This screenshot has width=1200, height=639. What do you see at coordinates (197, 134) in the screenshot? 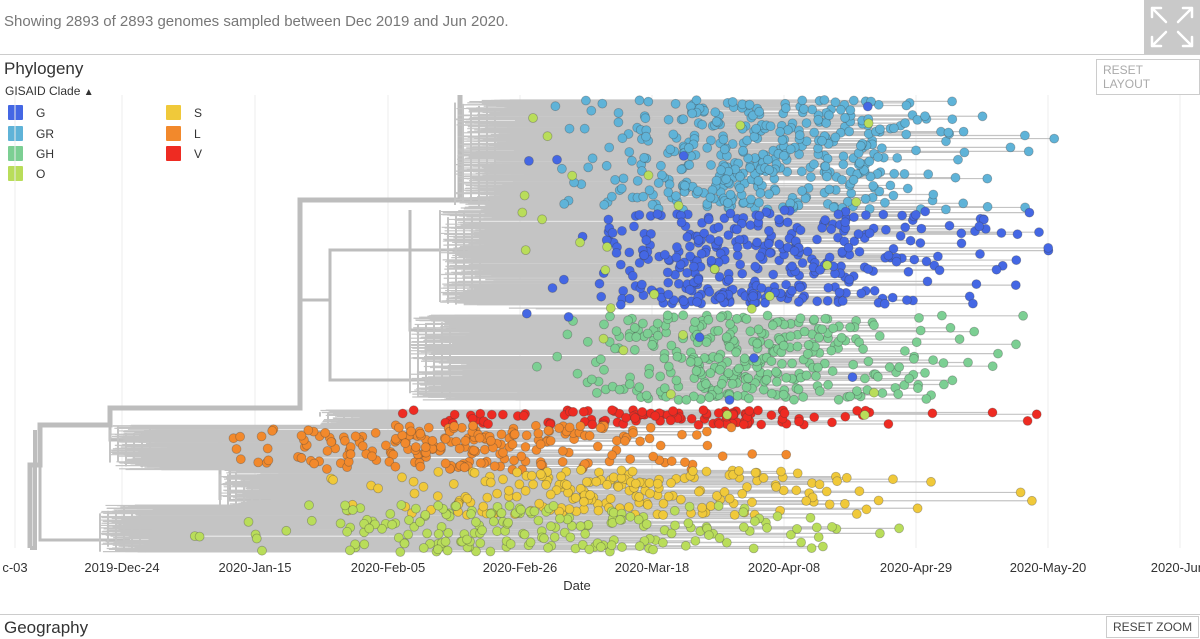
I see `legend-label-l: L` at bounding box center [197, 134].